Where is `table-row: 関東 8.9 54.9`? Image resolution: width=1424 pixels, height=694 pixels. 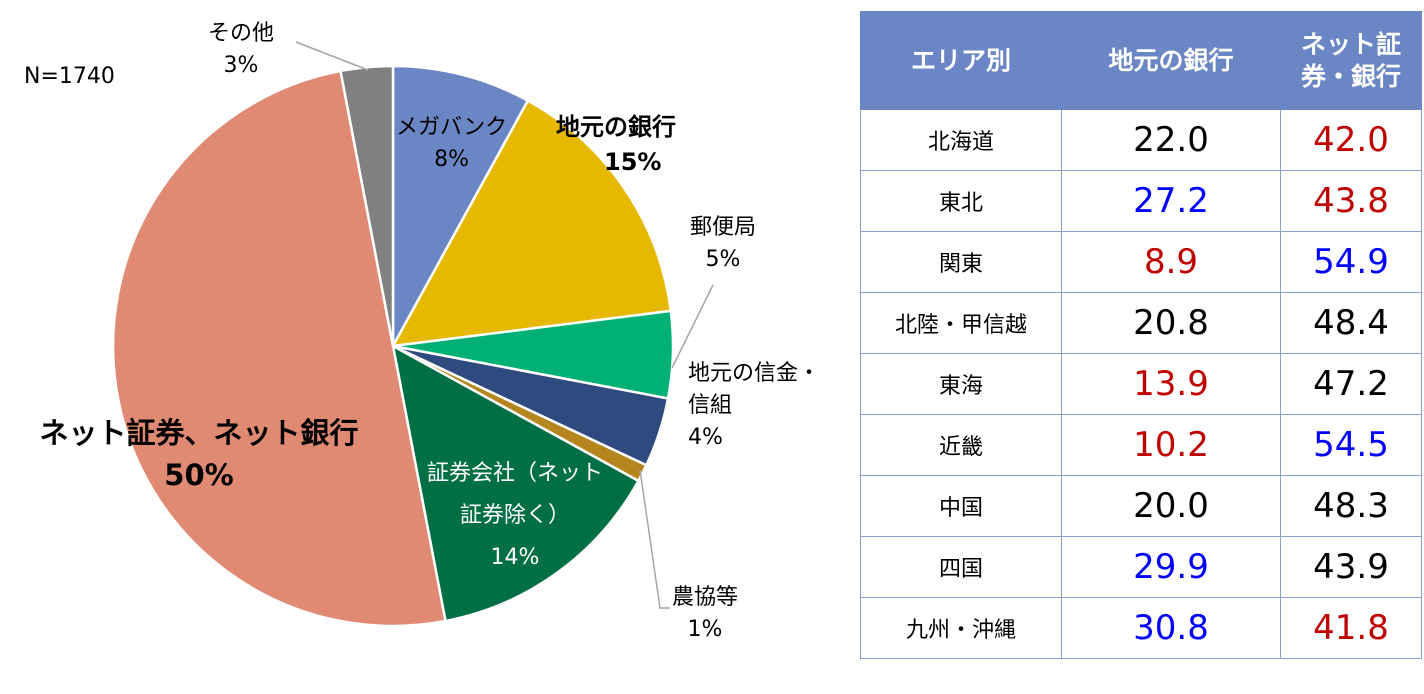
table-row: 関東 8.9 54.9 is located at coordinates (1141, 262).